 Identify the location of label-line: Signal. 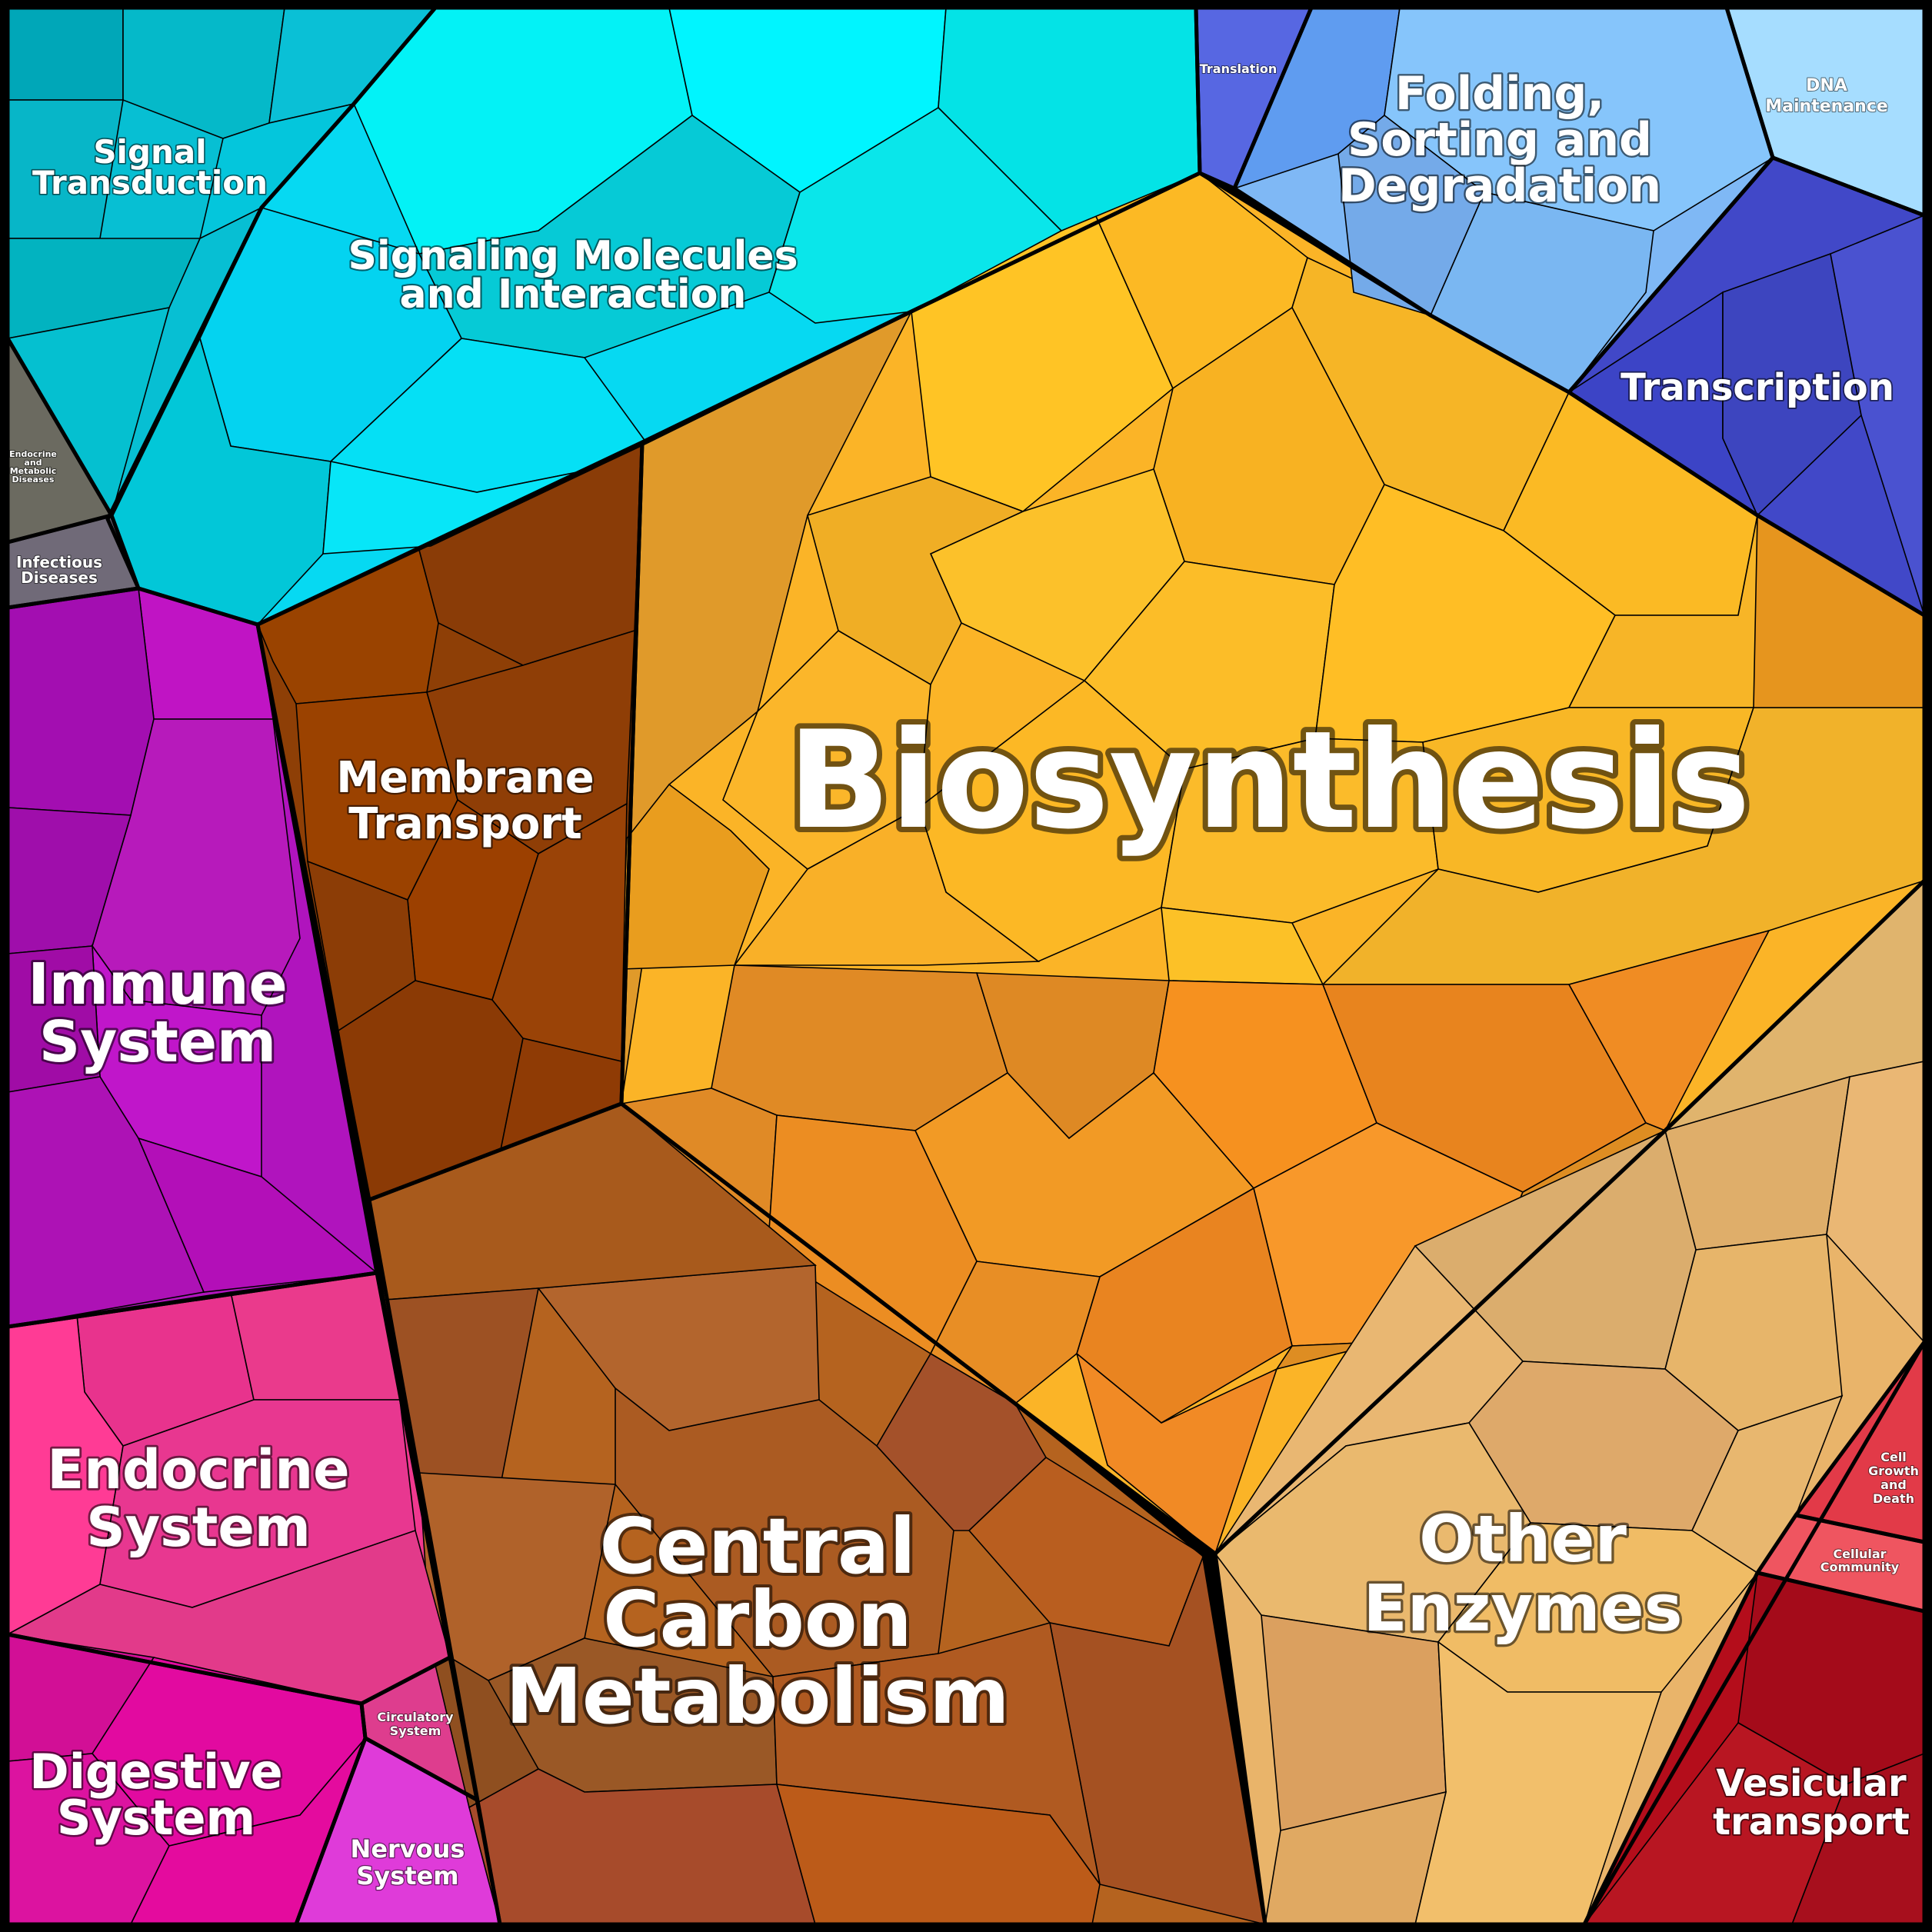
(149, 152).